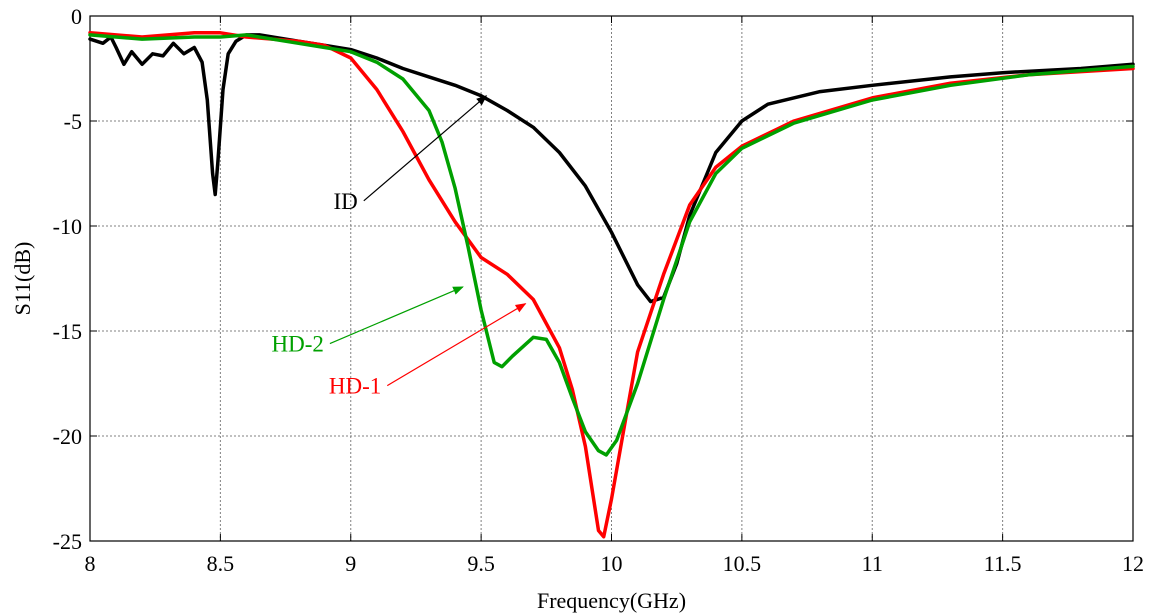  Describe the element at coordinates (425, 148) in the screenshot. I see `annotation-arrow-id` at that location.